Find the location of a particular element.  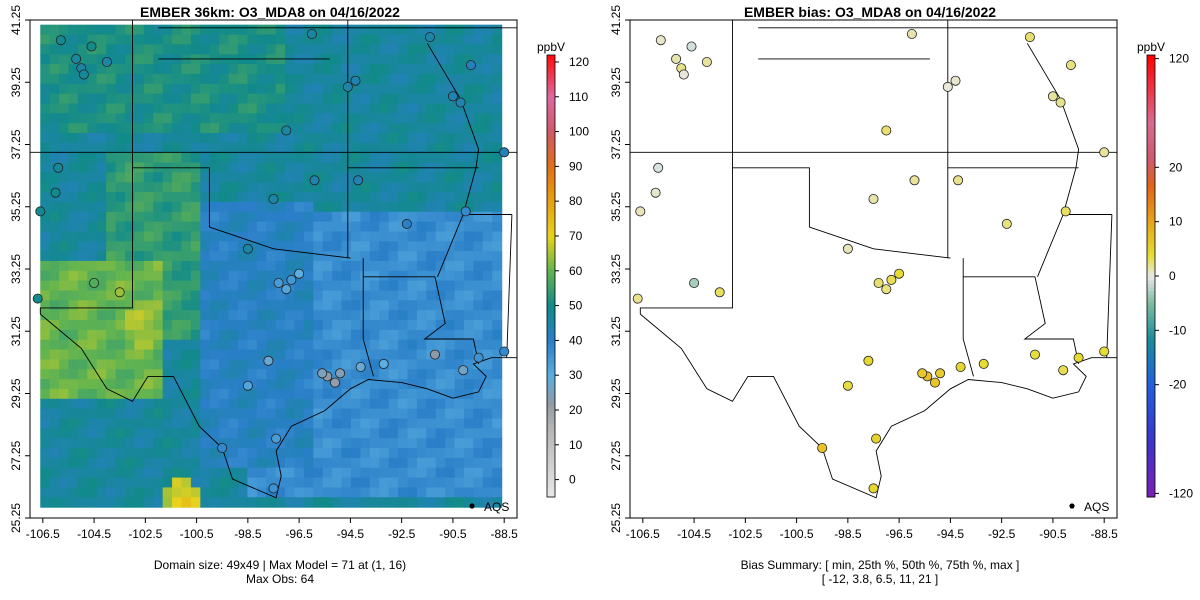

bias-site-marker is located at coordinates (1104, 351).